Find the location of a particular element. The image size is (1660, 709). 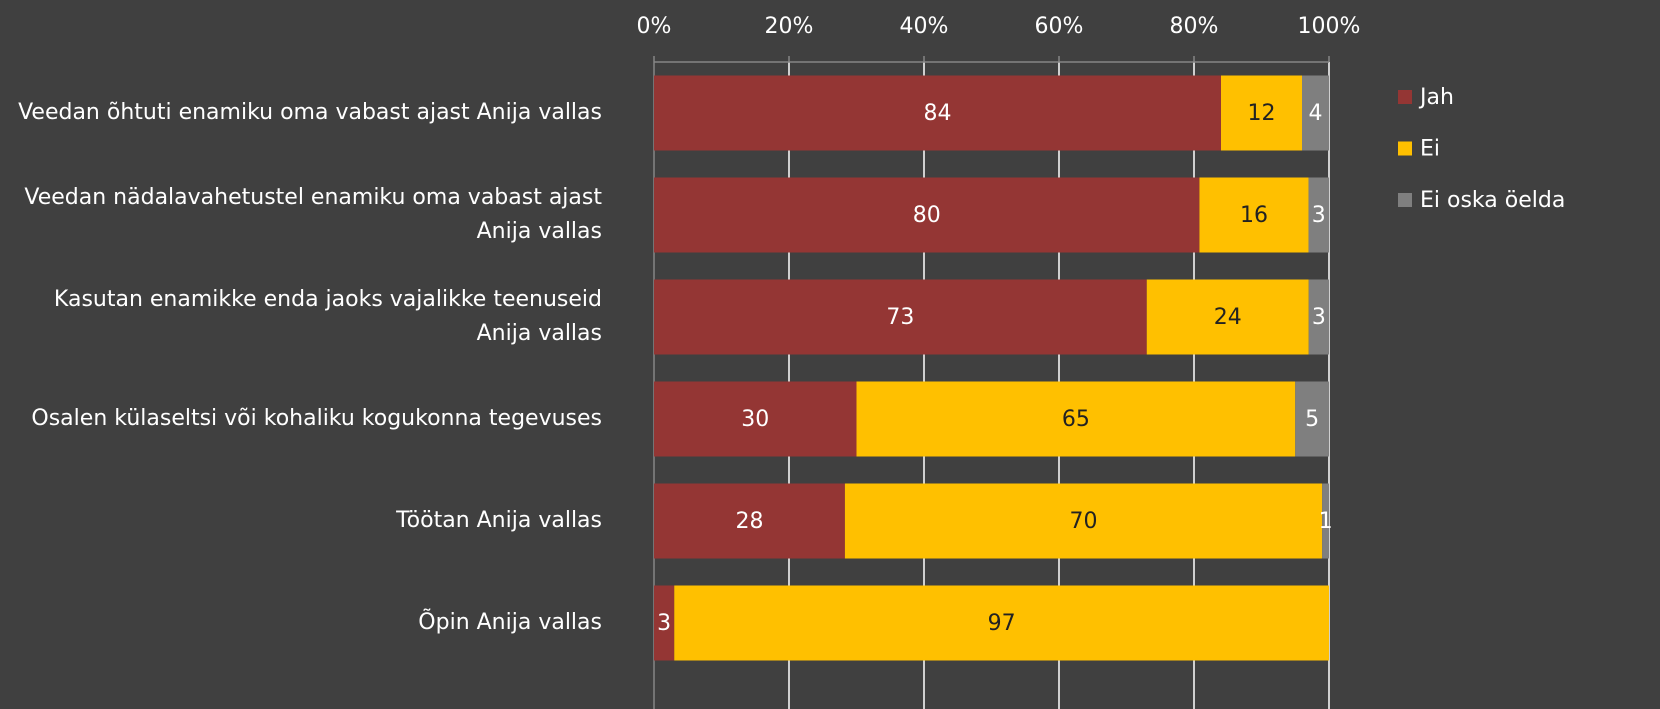

x-tick-label: 80% is located at coordinates (1194, 26).